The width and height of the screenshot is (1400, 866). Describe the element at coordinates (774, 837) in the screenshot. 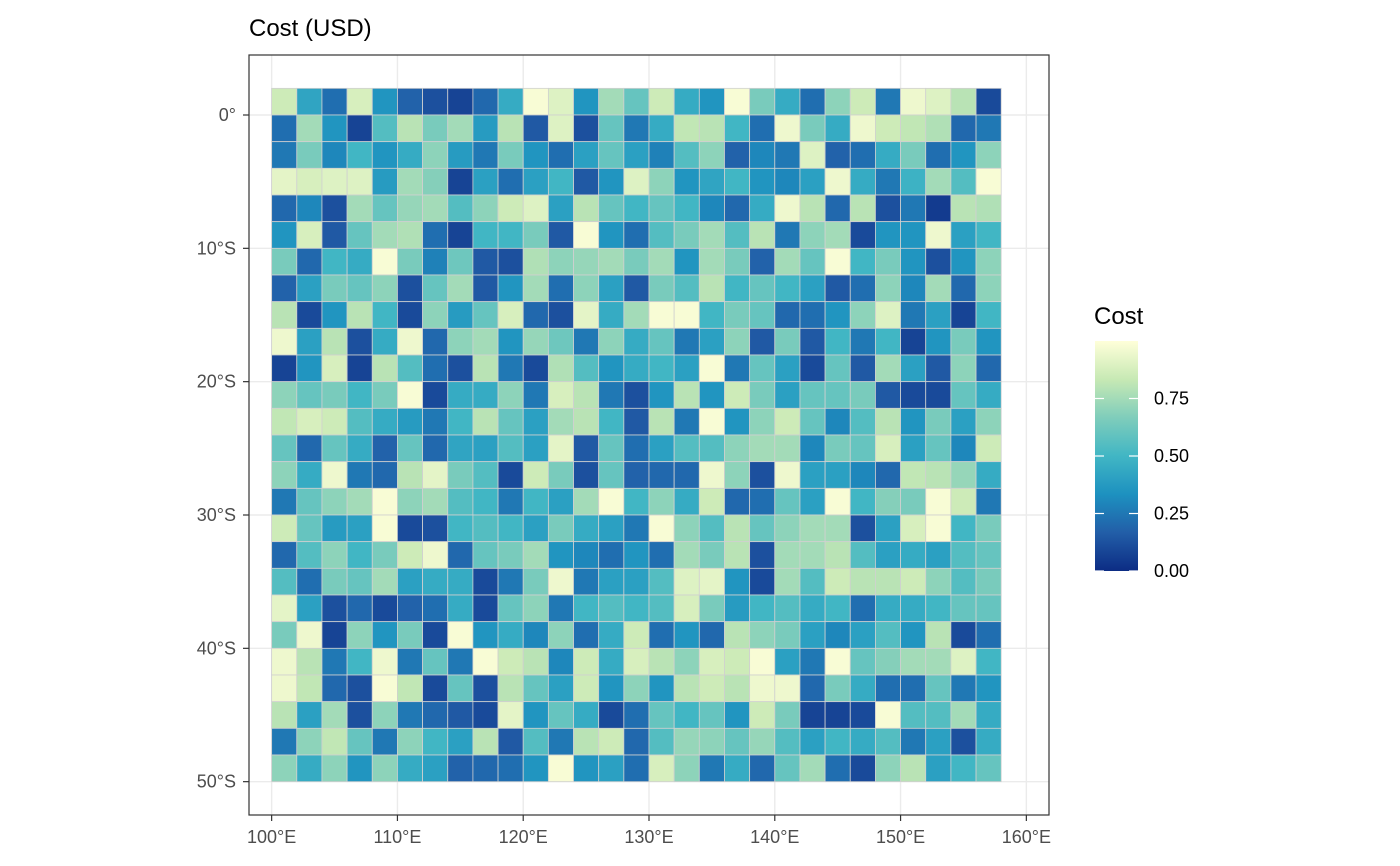

I see `x-tick-label: 140°E` at that location.